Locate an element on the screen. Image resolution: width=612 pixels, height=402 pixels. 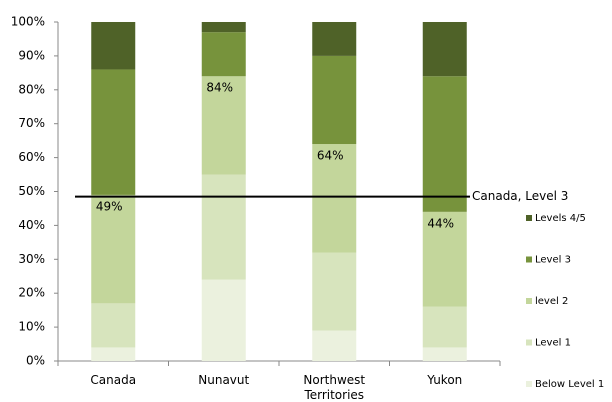
y-tick-label: 70% is located at coordinates (31, 123).